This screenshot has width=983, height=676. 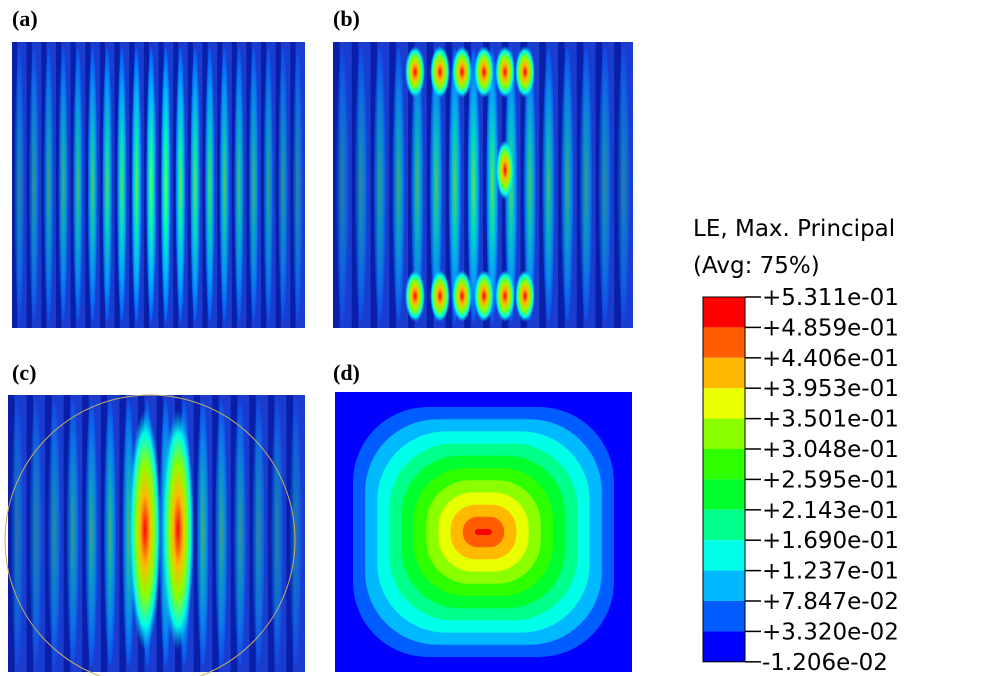 What do you see at coordinates (830, 389) in the screenshot?
I see `legend-label: +3.953e-01` at bounding box center [830, 389].